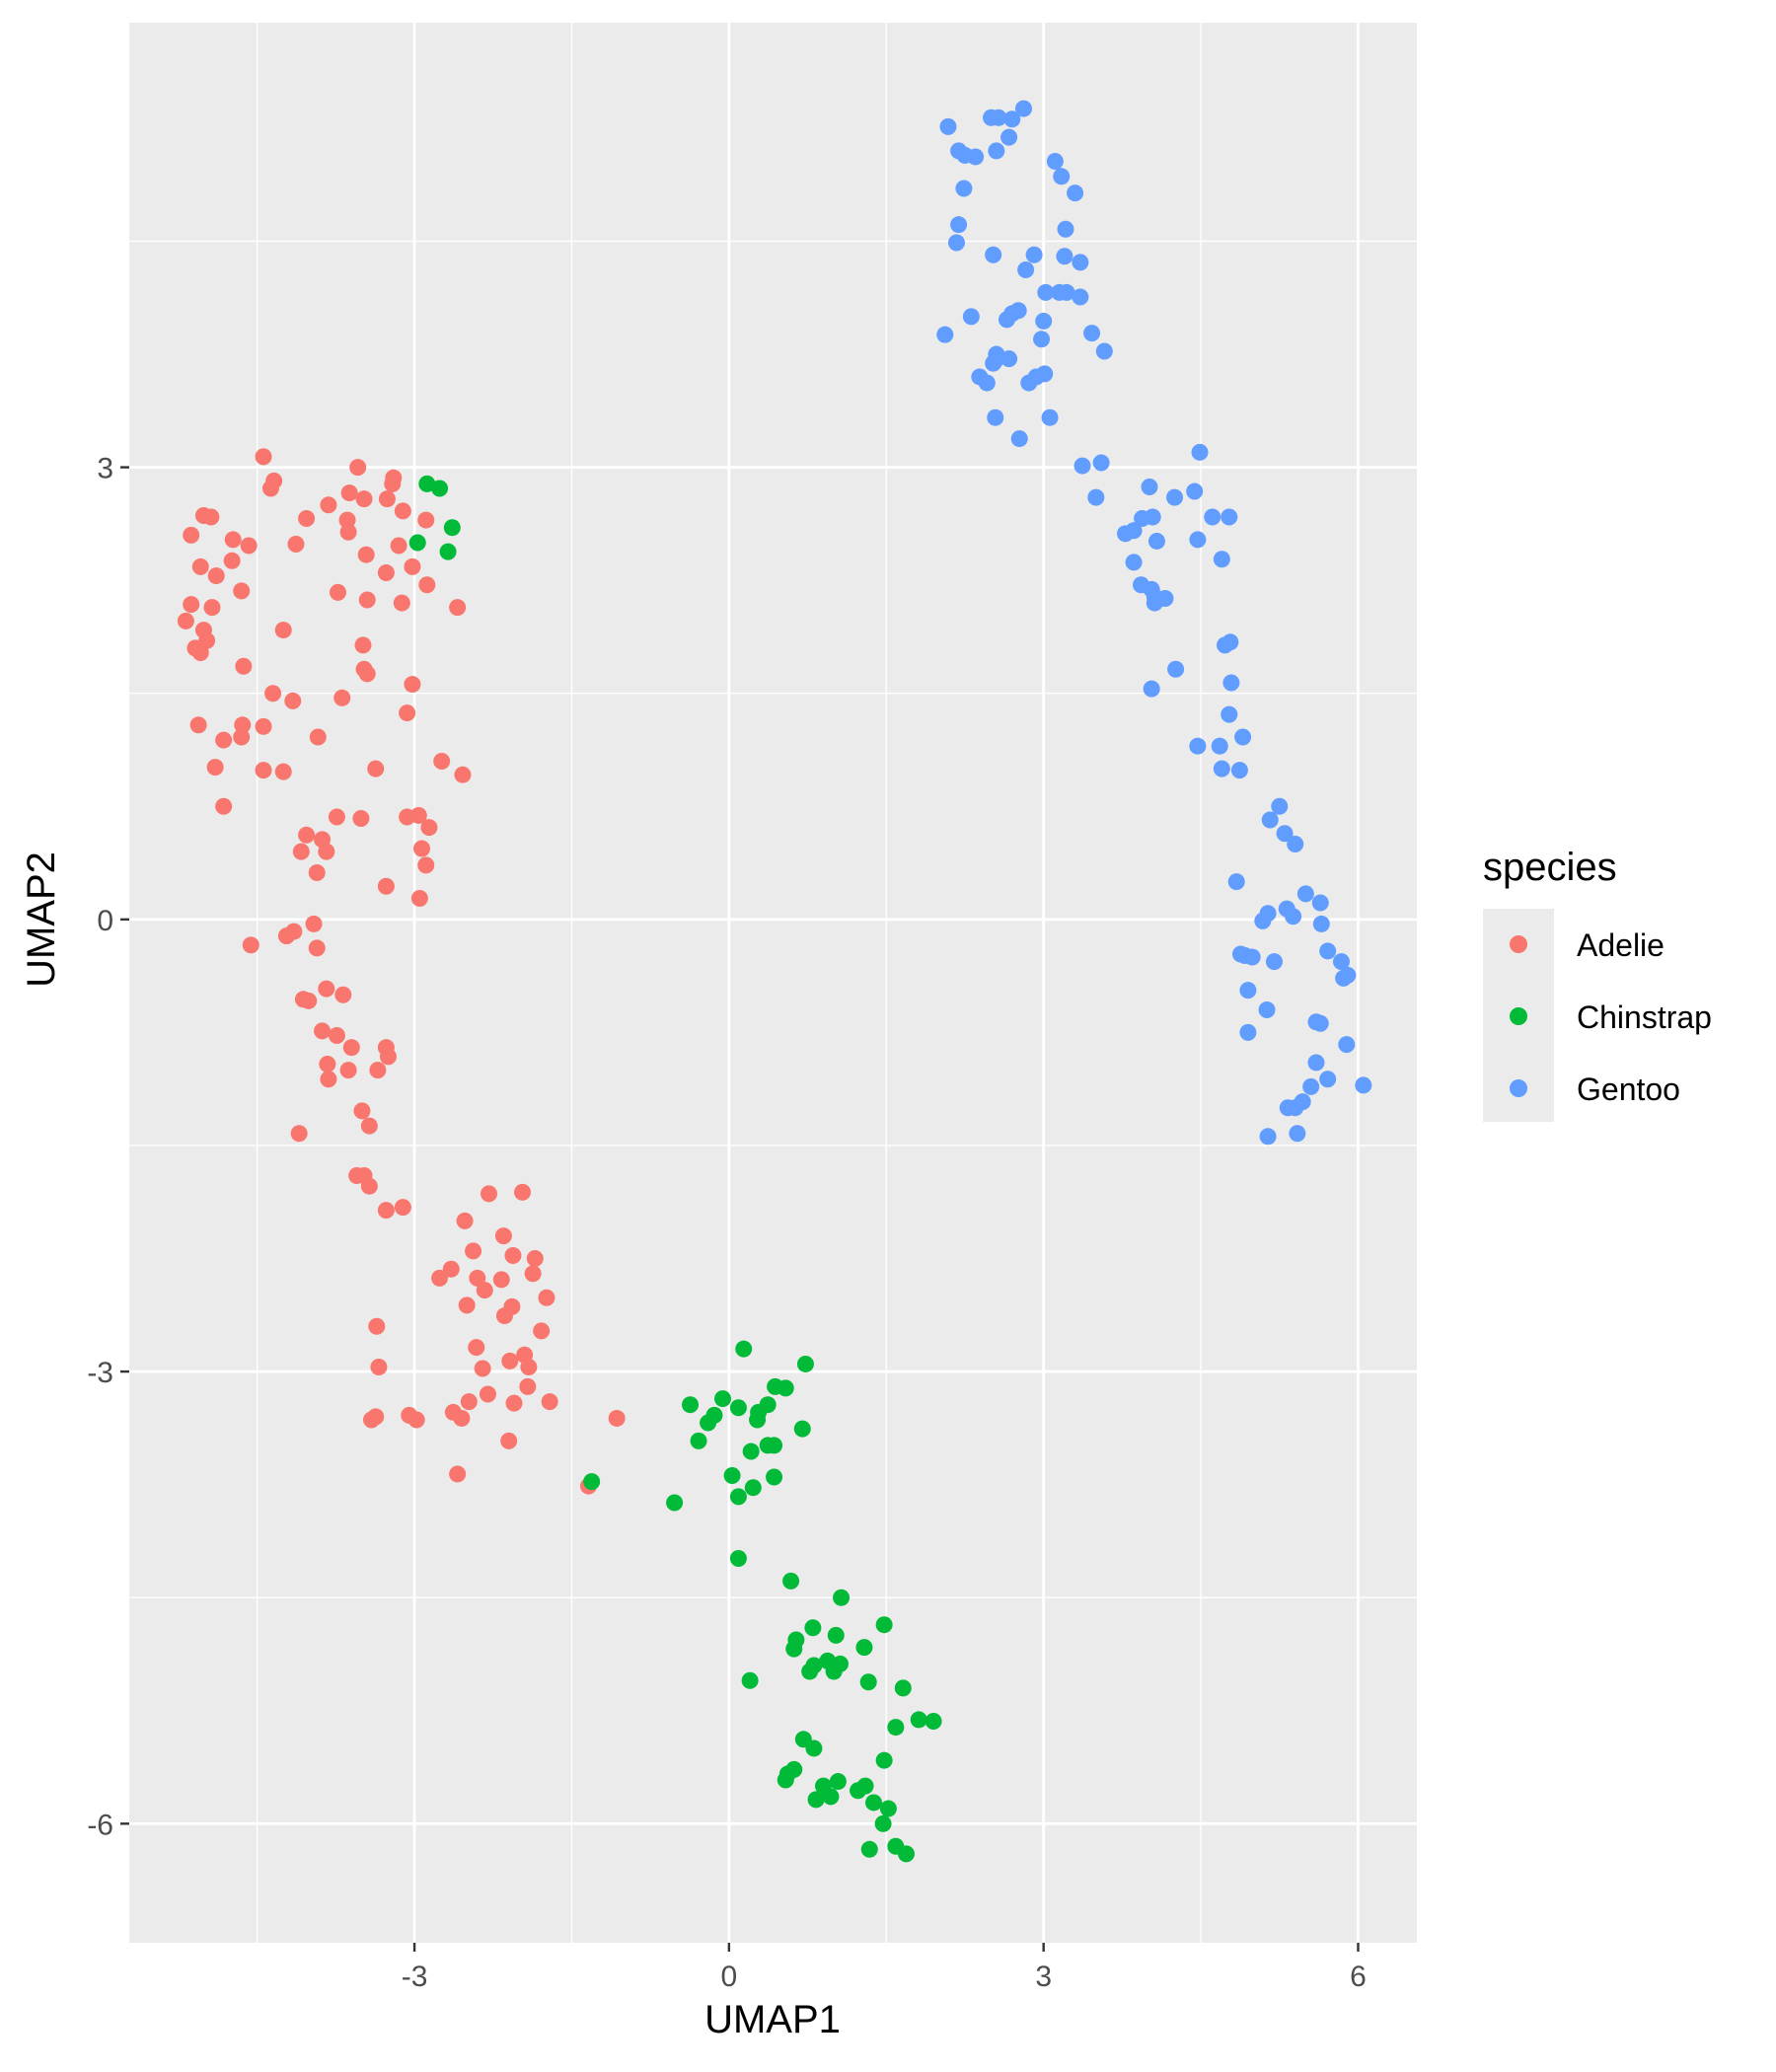 The height and width of the screenshot is (2072, 1776). What do you see at coordinates (105, 921) in the screenshot?
I see `y-tick-label: 0` at bounding box center [105, 921].